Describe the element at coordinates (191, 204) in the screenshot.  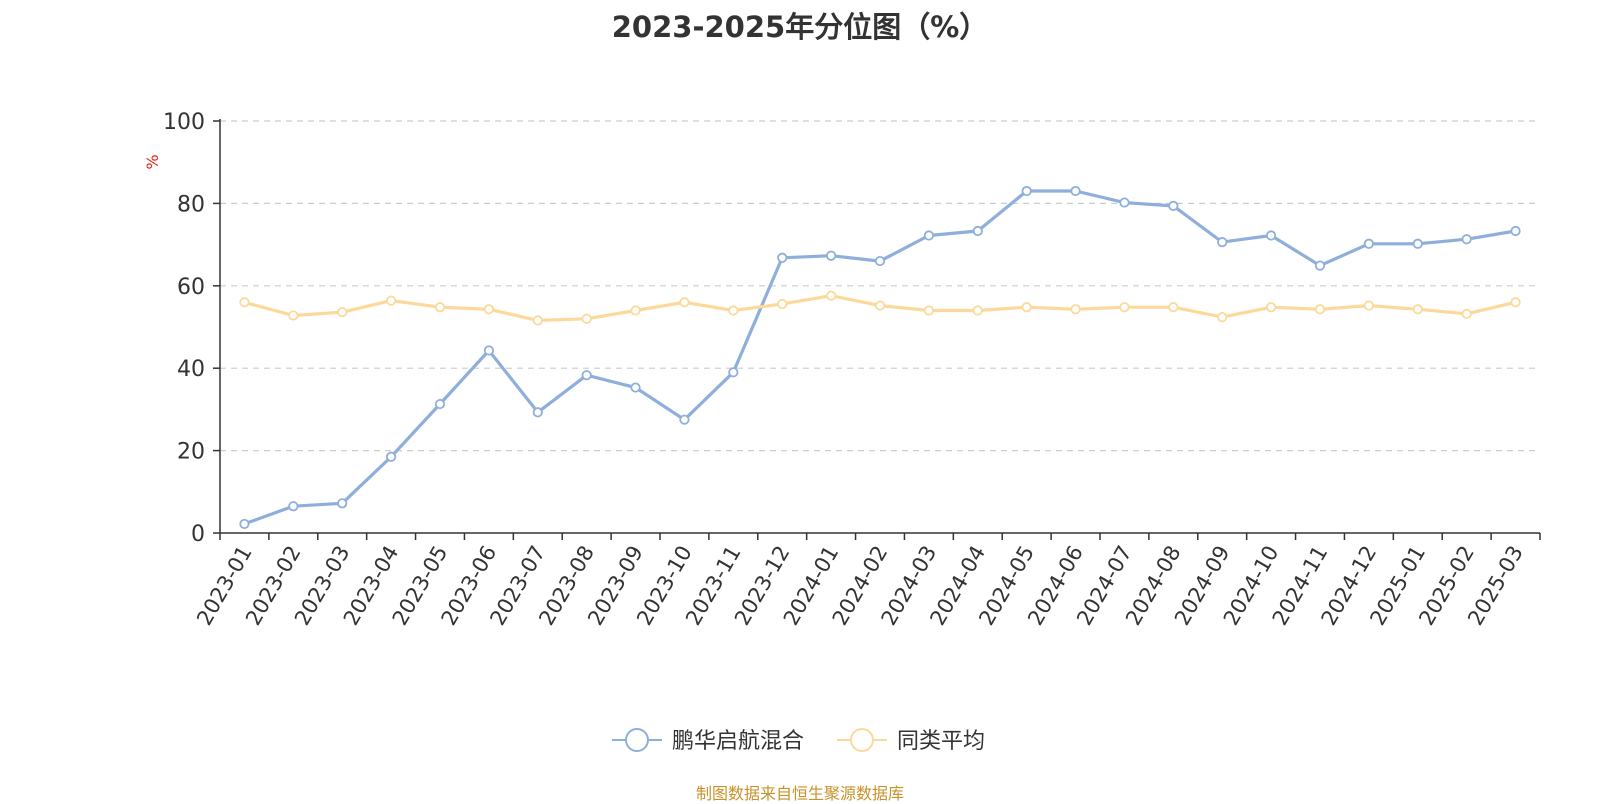
I see `y-tick-label: 80` at that location.